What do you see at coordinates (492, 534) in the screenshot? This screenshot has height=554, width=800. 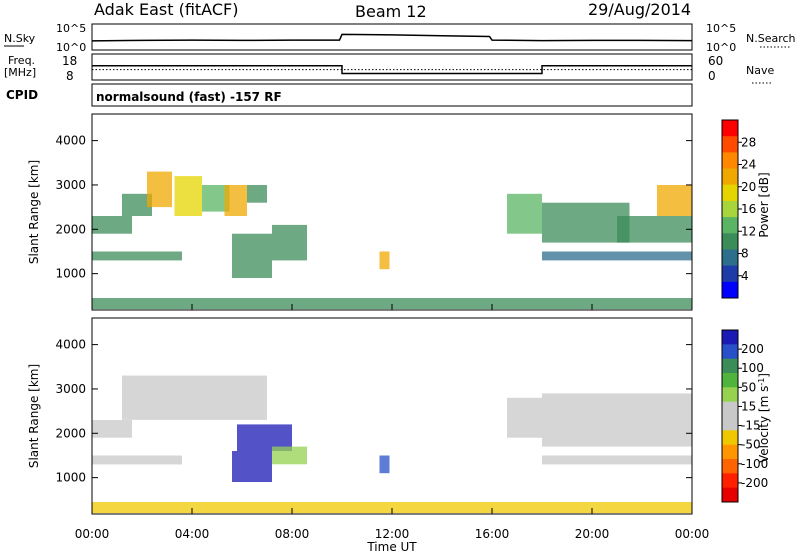 I see `xtick-label: 16:00` at bounding box center [492, 534].